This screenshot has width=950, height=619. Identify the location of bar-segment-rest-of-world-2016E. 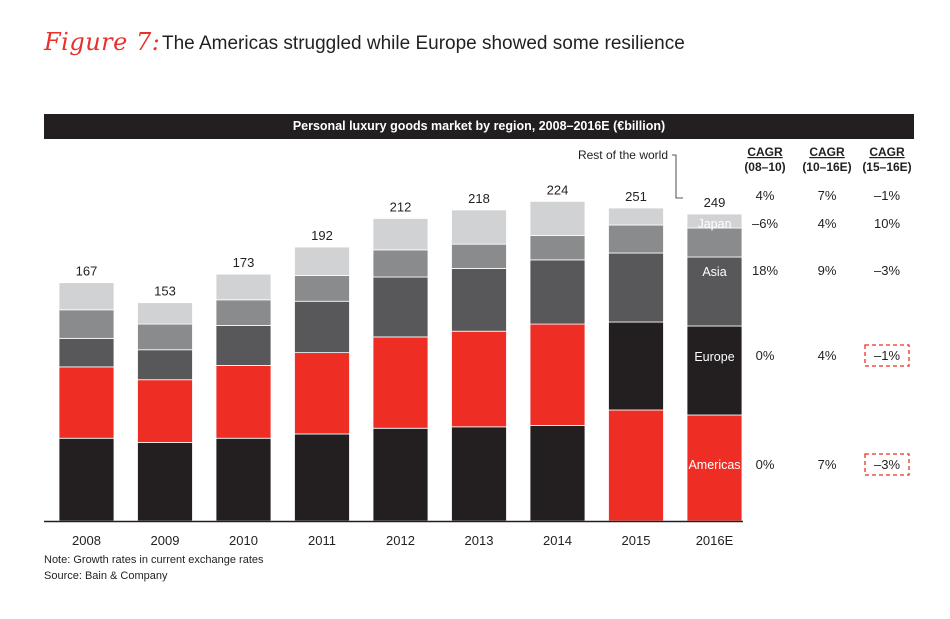
(714, 221).